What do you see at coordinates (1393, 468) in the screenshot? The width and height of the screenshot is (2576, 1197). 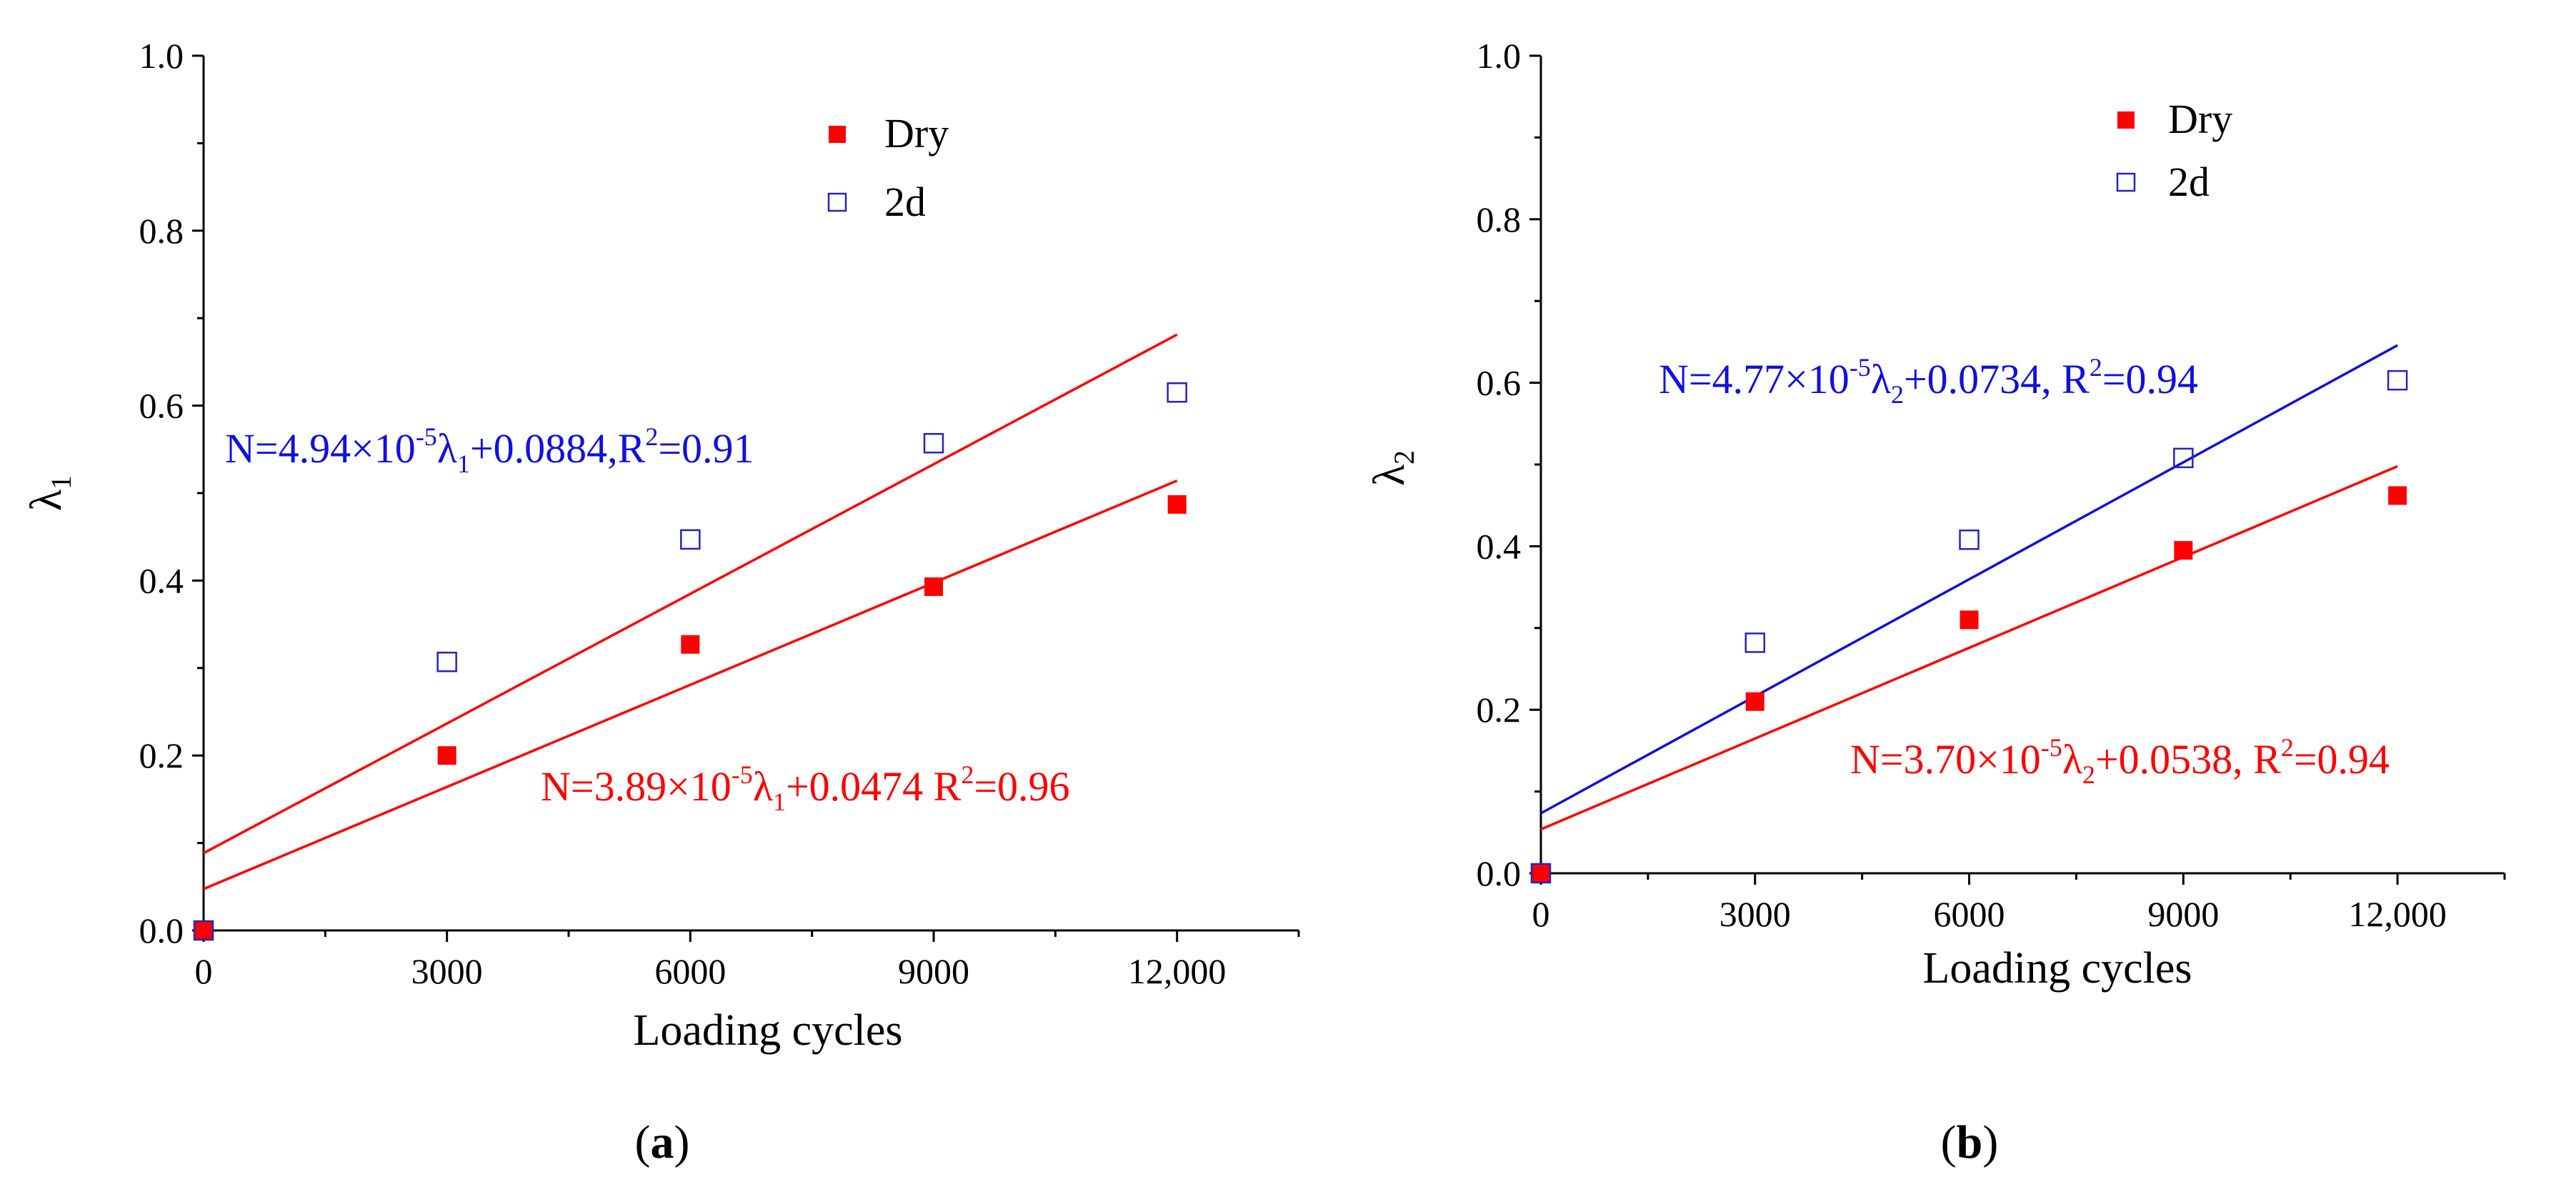 I see `y-axis-title: λ2` at bounding box center [1393, 468].